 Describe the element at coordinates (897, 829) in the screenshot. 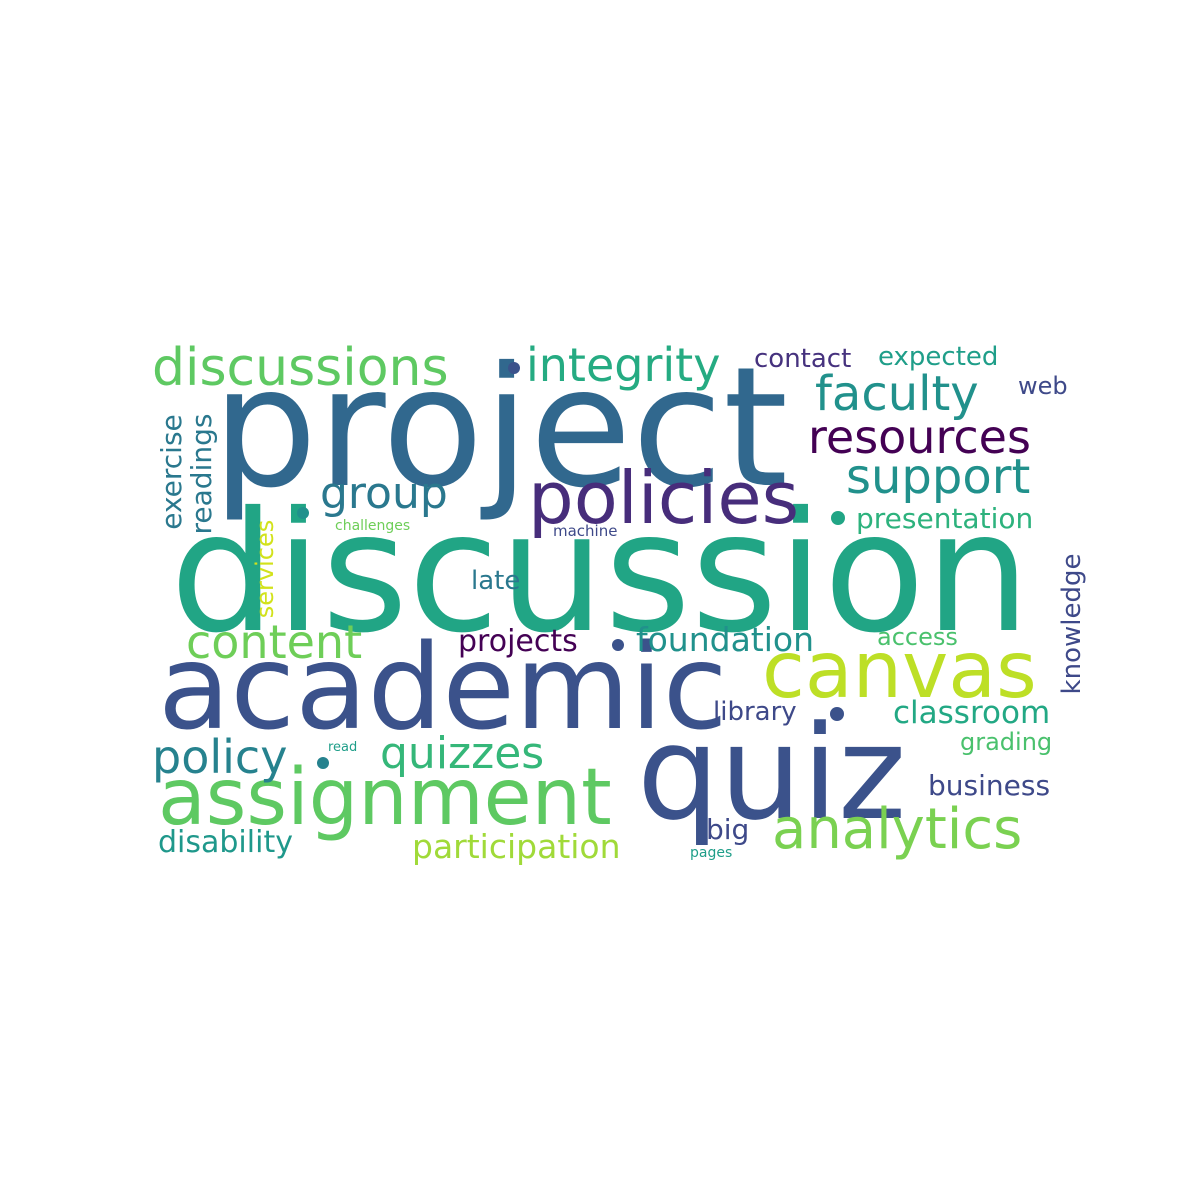

I see `word-analytics: analytics` at that location.